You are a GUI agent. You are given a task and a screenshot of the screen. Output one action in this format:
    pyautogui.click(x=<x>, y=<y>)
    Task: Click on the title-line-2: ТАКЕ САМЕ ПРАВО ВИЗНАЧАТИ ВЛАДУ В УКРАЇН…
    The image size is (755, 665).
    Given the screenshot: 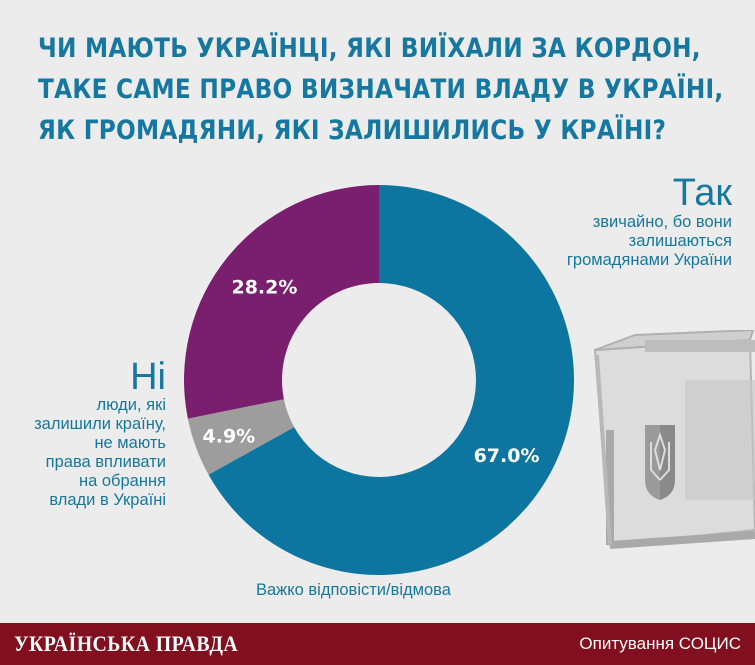 What is the action you would take?
    pyautogui.click(x=381, y=89)
    